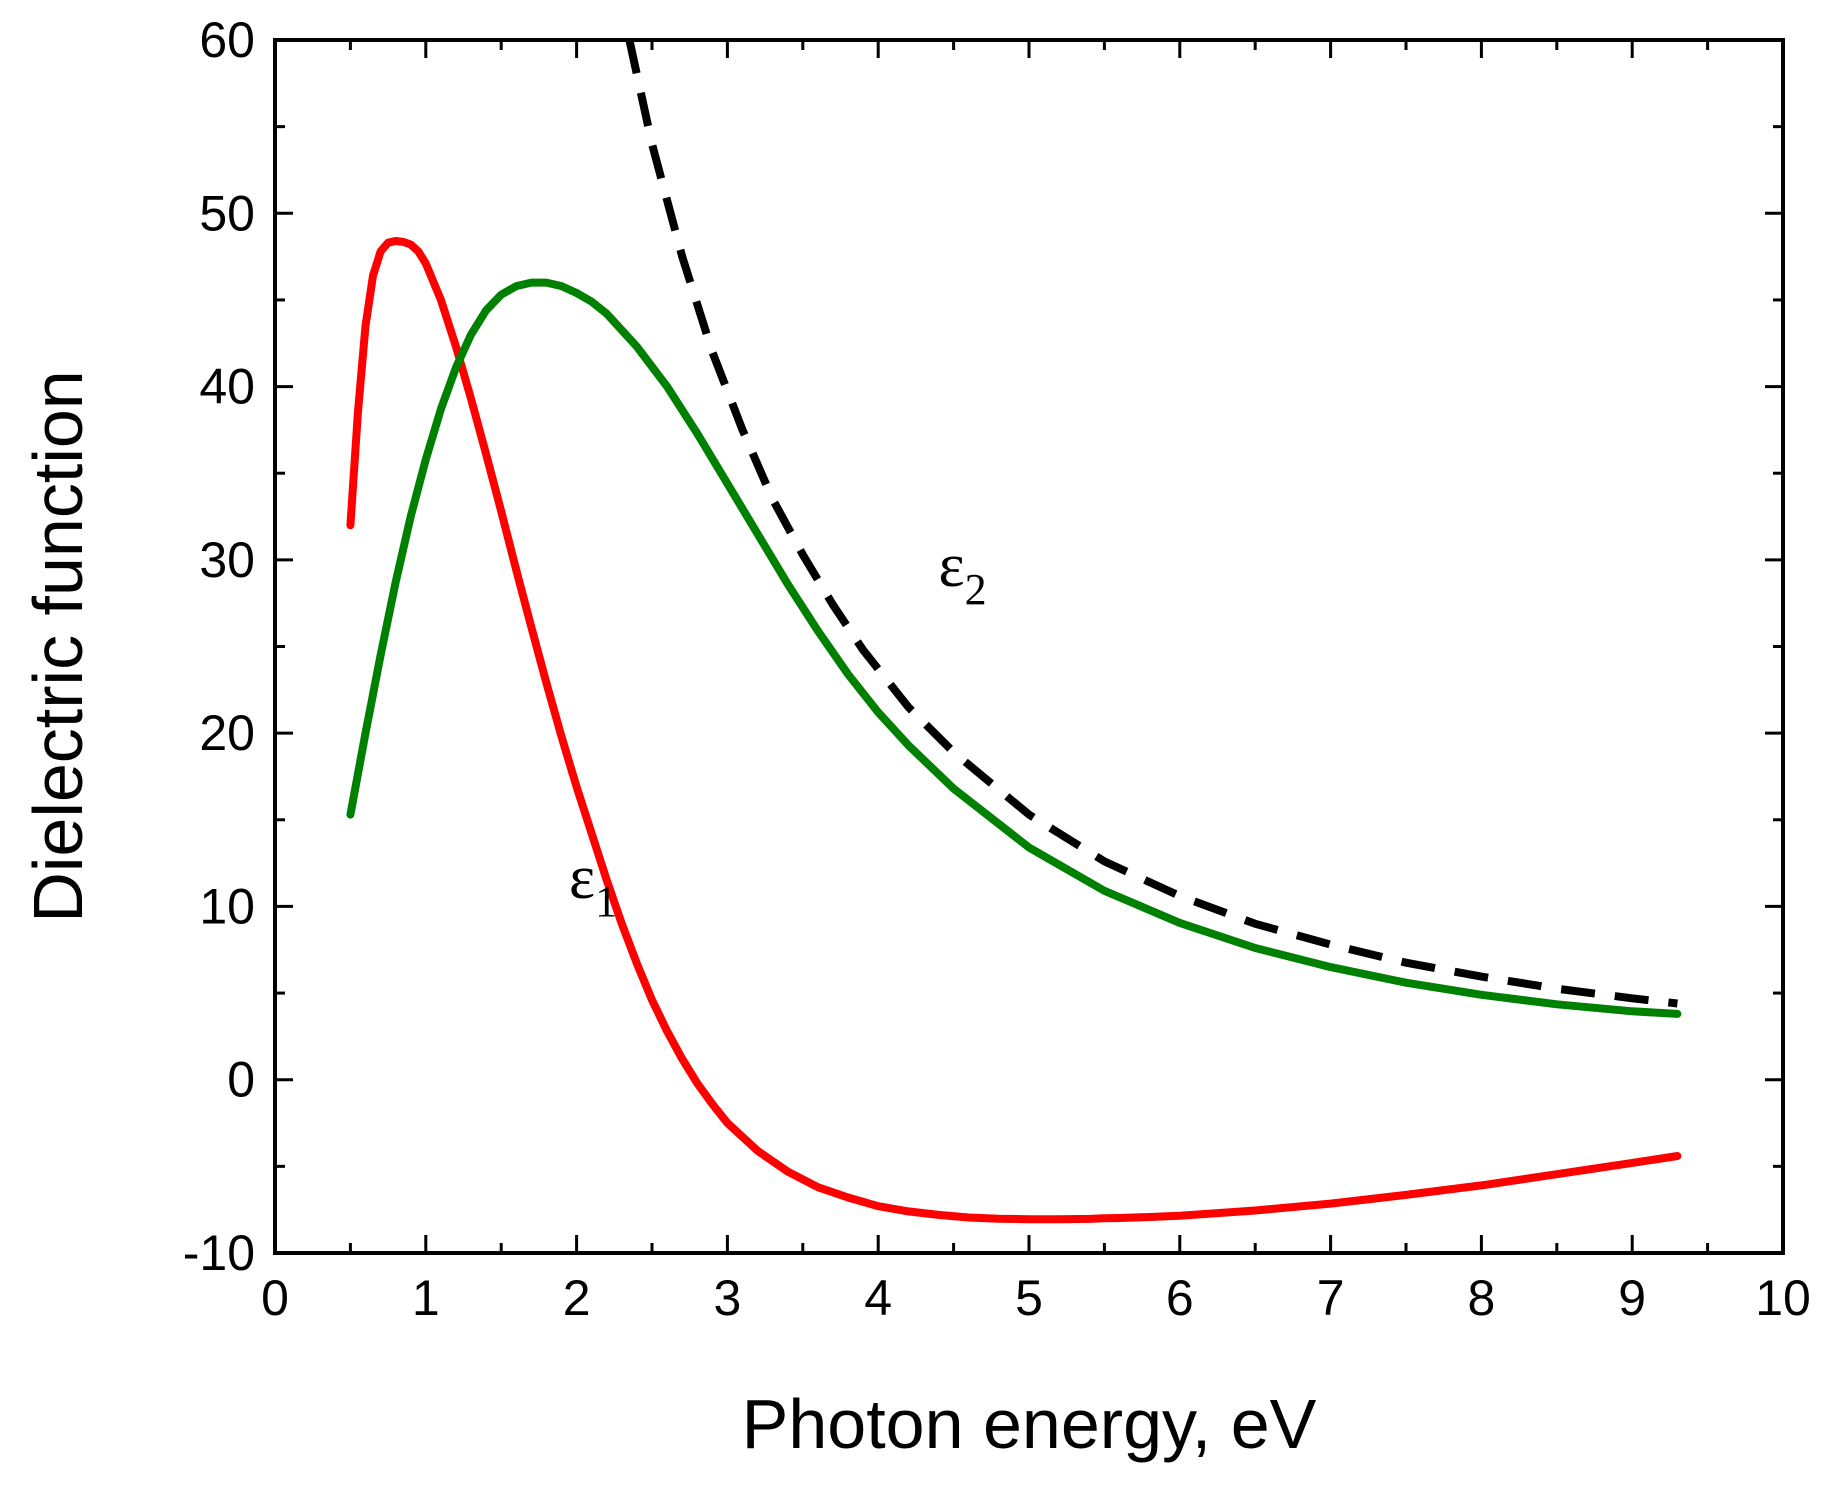 This screenshot has height=1485, width=1827. What do you see at coordinates (1180, 1298) in the screenshot?
I see `x-tick-label: 6` at bounding box center [1180, 1298].